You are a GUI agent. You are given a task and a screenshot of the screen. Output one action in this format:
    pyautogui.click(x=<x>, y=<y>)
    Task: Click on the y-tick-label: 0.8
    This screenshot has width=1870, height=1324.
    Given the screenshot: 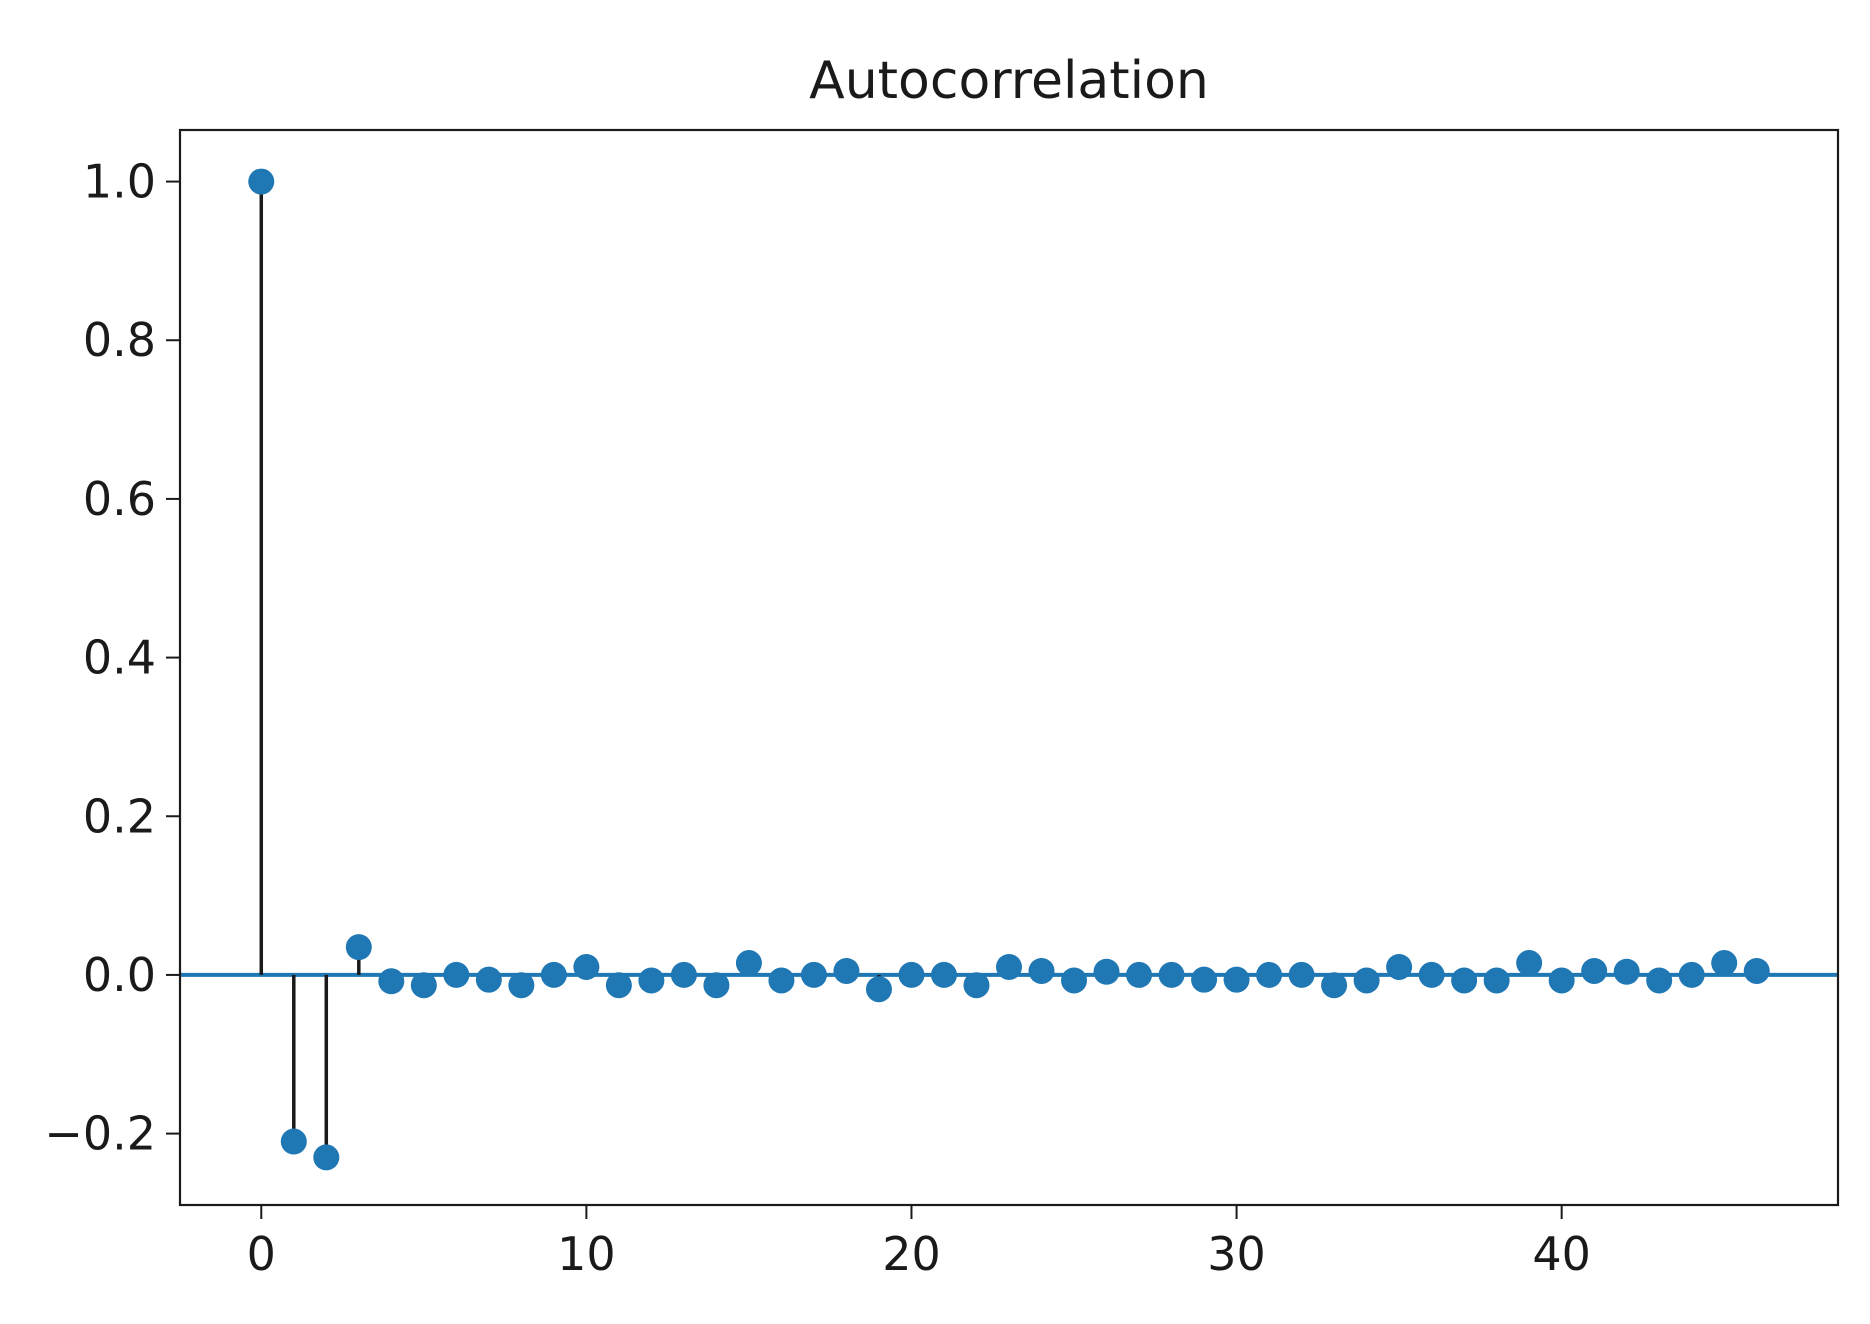 What is the action you would take?
    pyautogui.click(x=119, y=340)
    